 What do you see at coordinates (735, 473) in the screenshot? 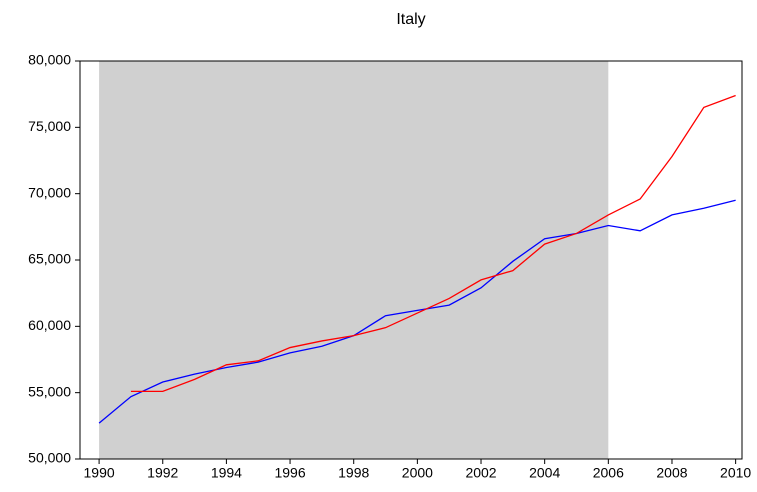
I see `x-tick-label: 2010` at bounding box center [735, 473].